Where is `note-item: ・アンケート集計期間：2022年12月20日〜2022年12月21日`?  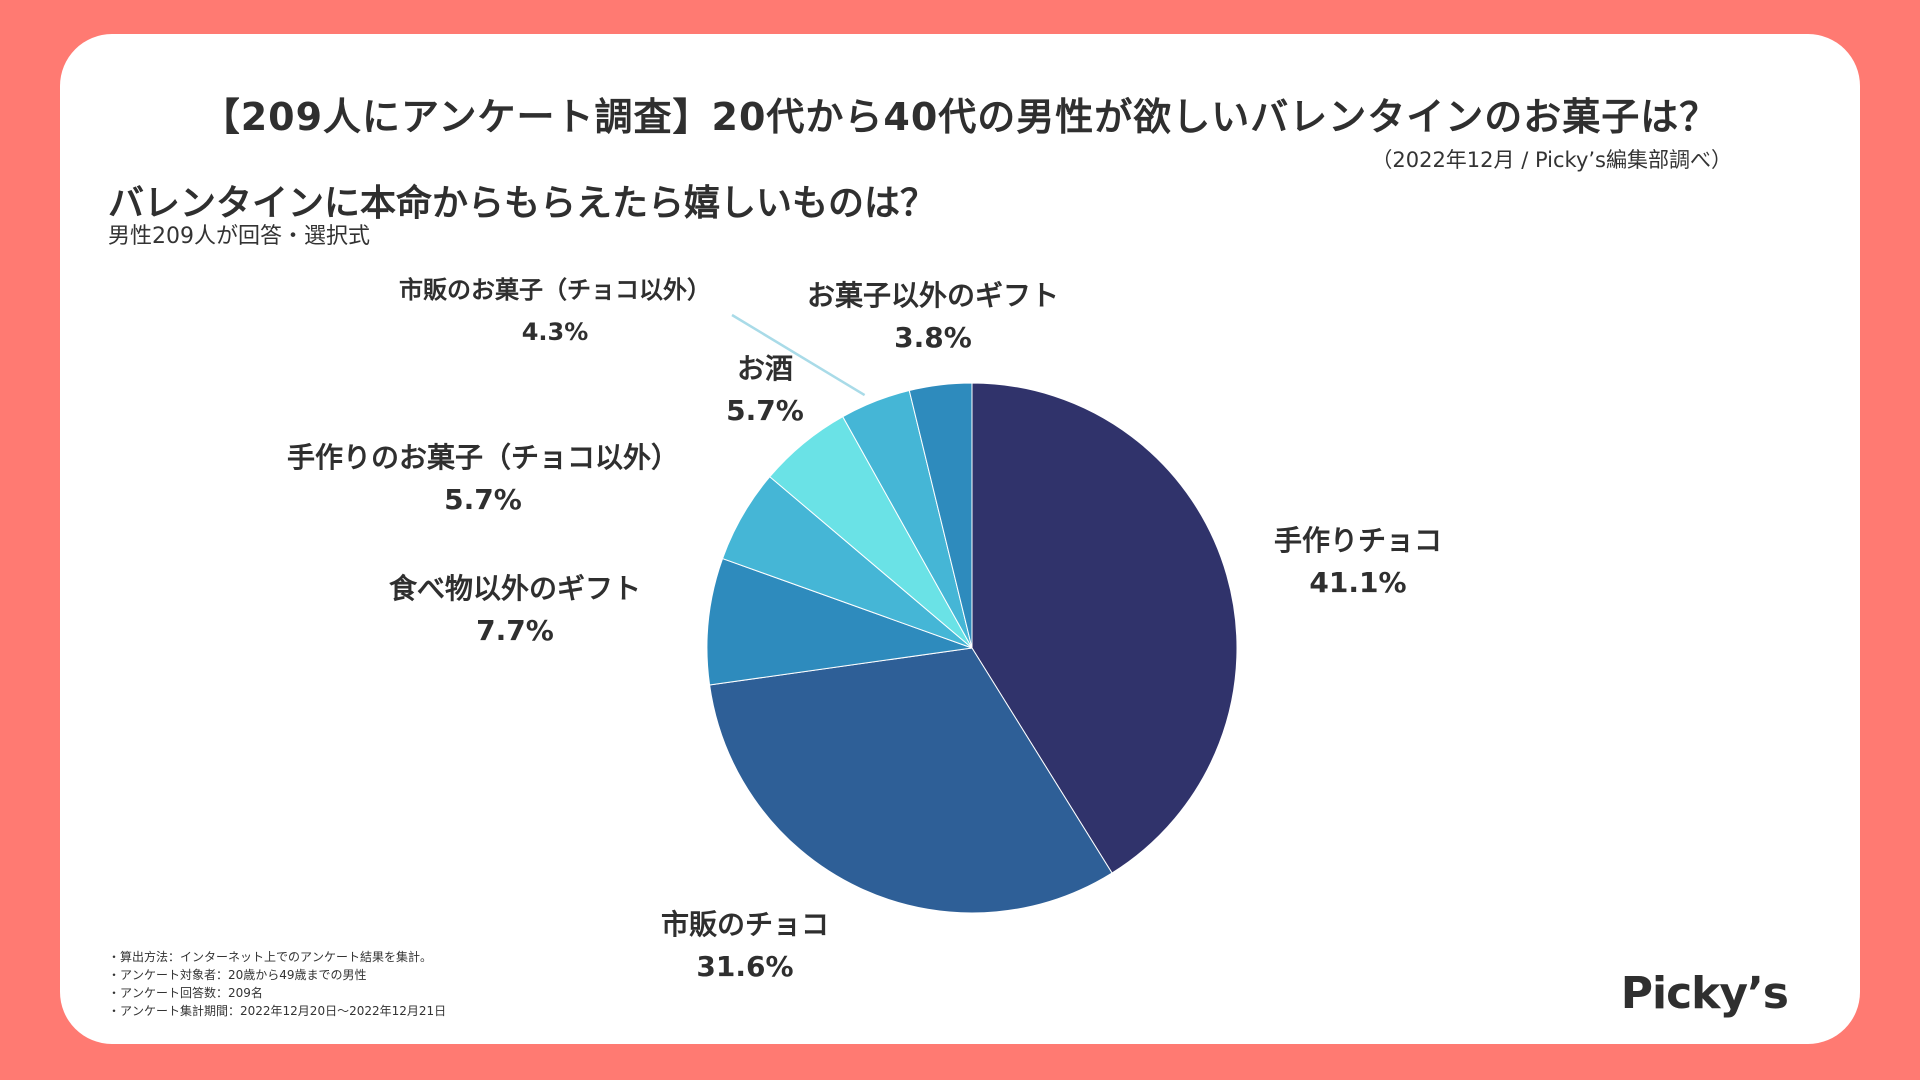 note-item: ・アンケート集計期間：2022年12月20日〜2022年12月21日 is located at coordinates (277, 1011).